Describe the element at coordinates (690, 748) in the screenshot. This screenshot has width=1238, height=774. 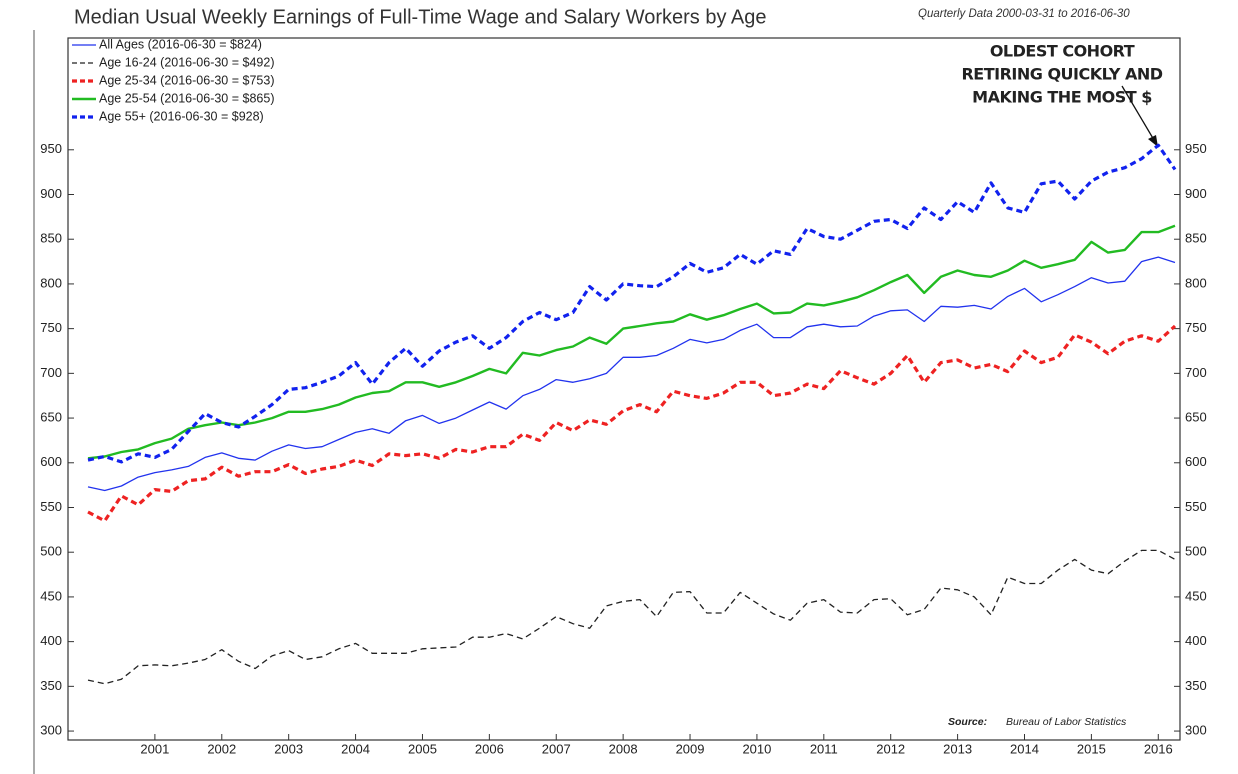
I see `x-tick-label: 2009` at that location.